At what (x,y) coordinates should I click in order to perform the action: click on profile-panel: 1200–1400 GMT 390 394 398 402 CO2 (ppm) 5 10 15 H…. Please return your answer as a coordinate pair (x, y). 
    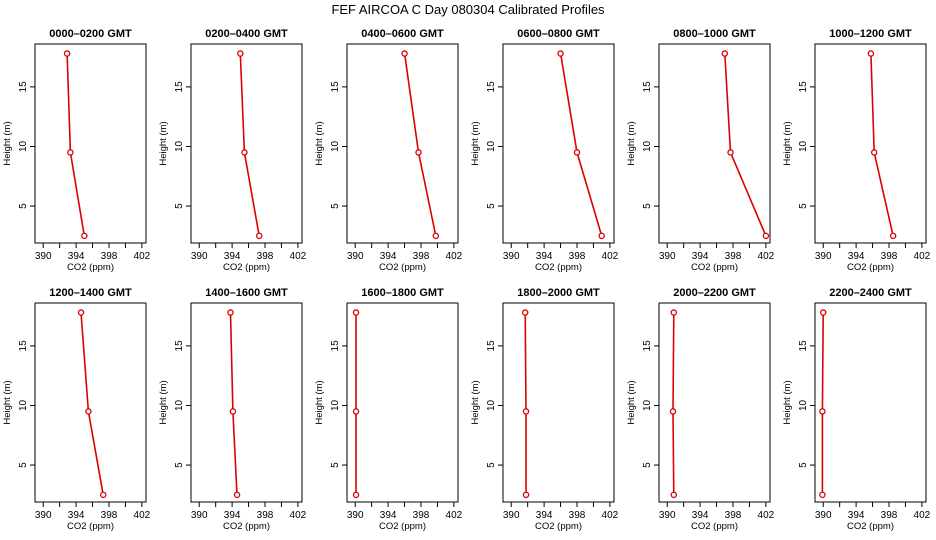
    Looking at the image, I should click on (76, 409).